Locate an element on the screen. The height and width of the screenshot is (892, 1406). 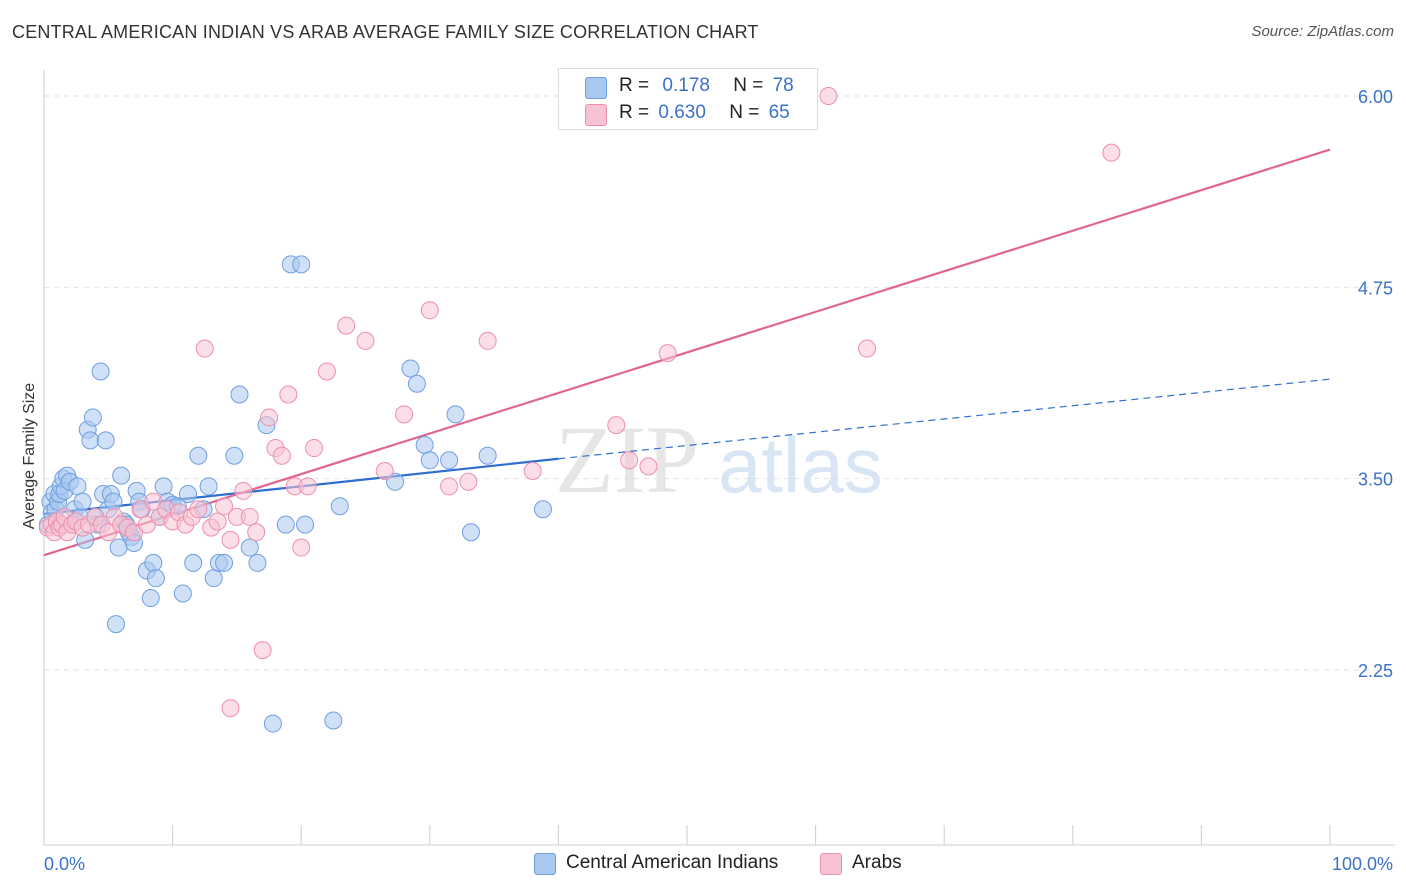
y-tick-label: 6.00 is located at coordinates (1375, 97).